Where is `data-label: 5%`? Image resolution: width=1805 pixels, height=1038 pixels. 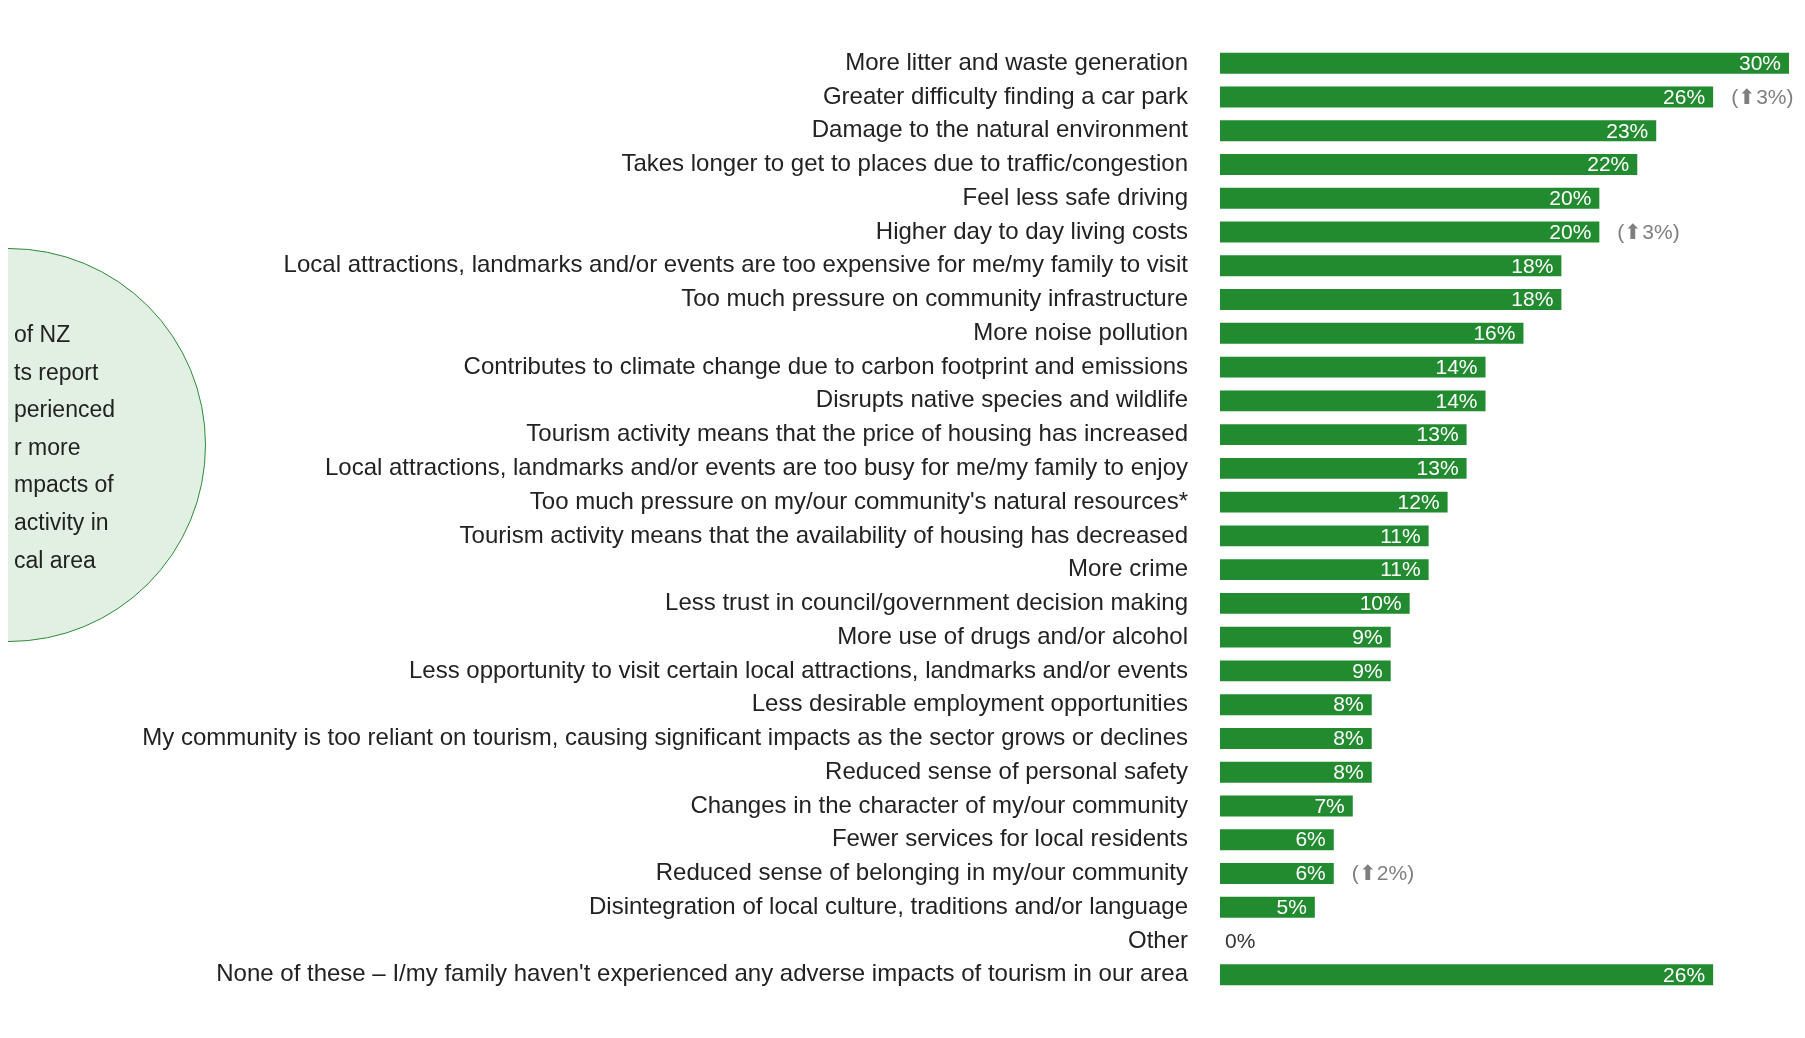
data-label: 5% is located at coordinates (1291, 906).